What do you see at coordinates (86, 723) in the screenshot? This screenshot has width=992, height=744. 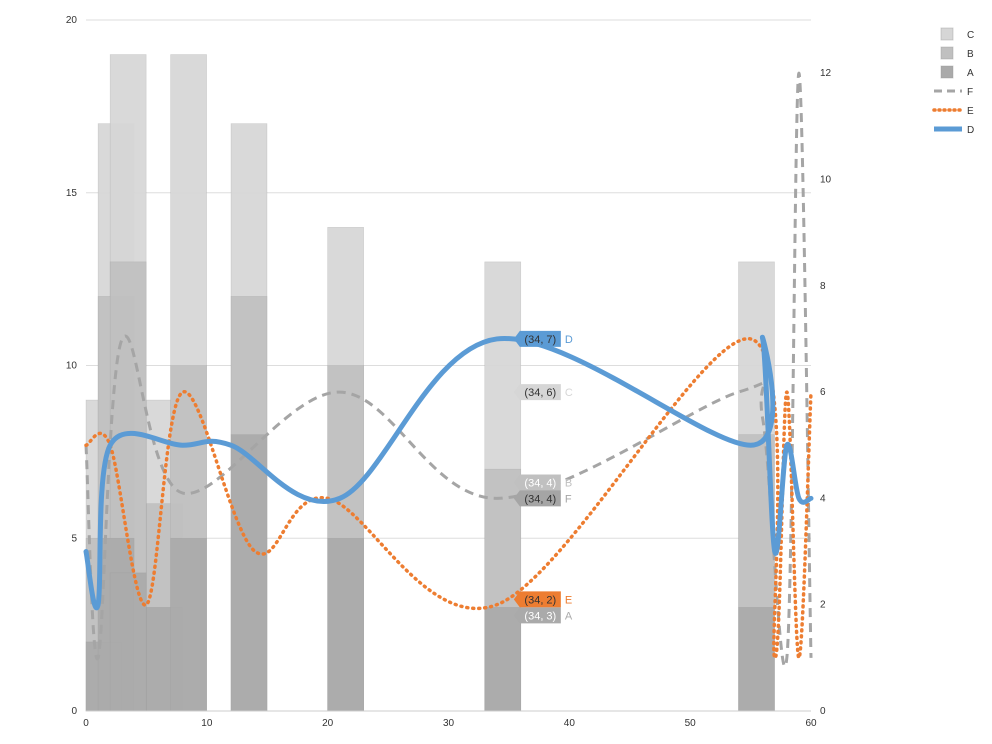 I see `x-tick-label: 0` at bounding box center [86, 723].